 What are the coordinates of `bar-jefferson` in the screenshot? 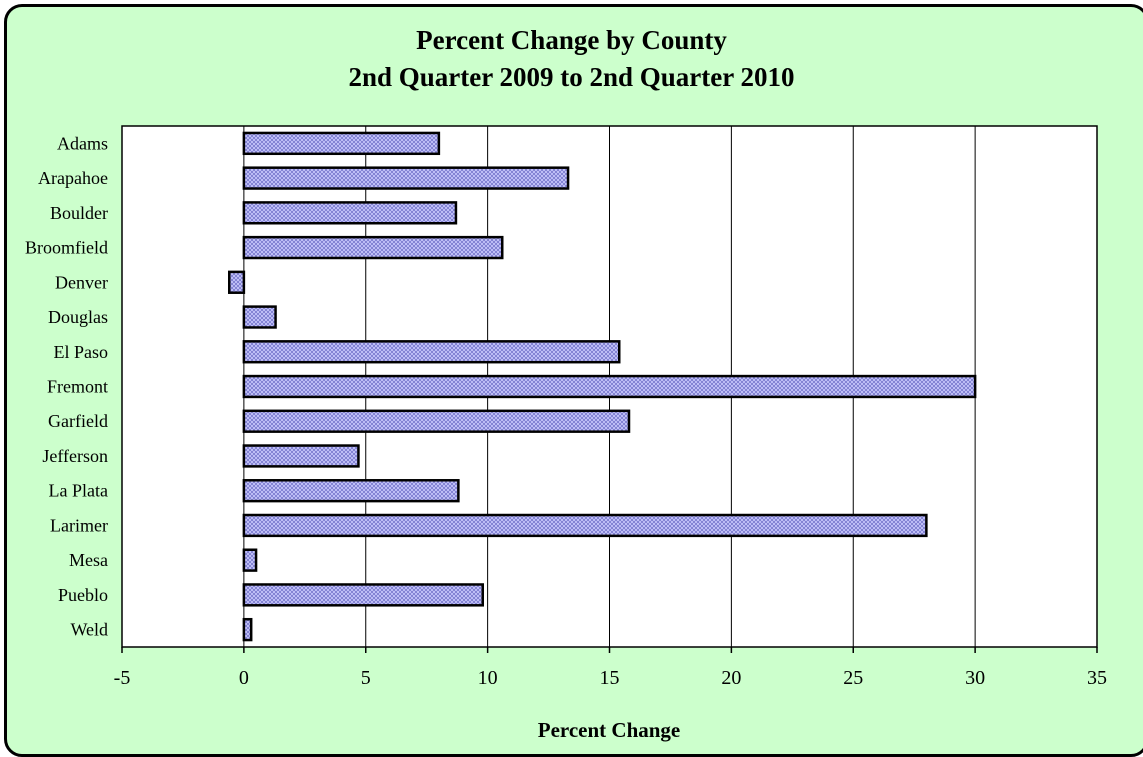 It's located at (301, 456).